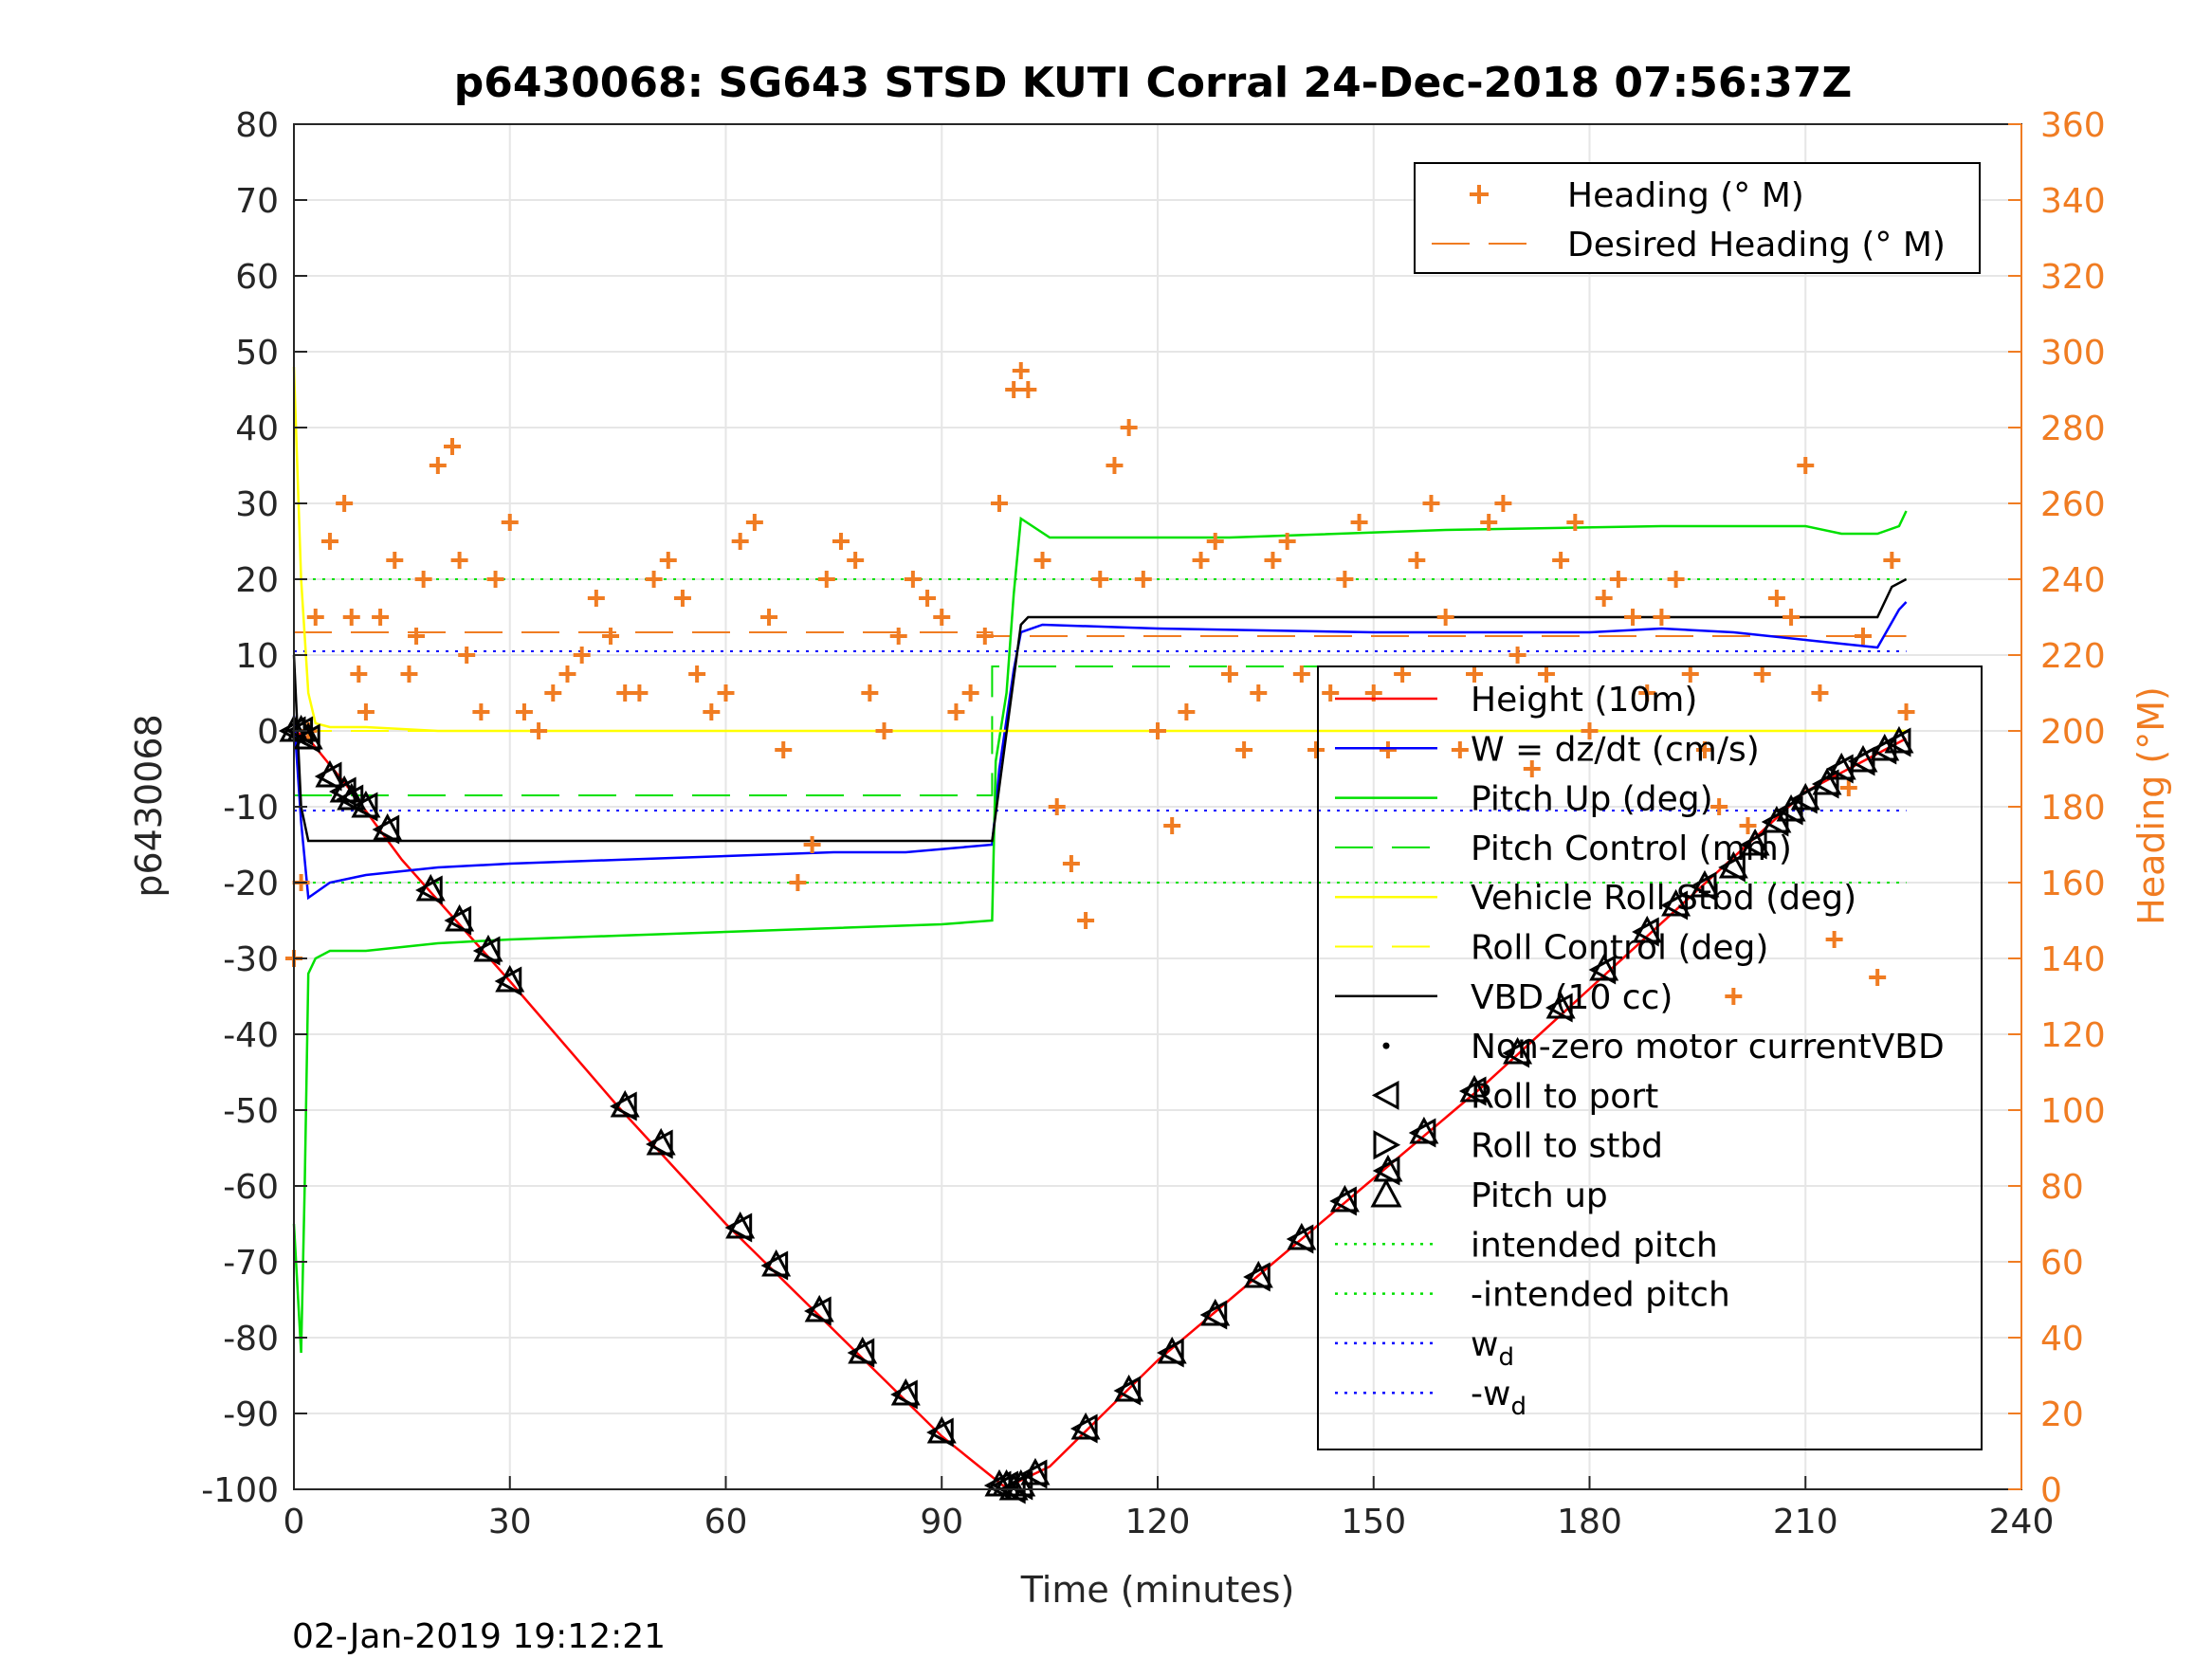  I want to click on legend-entry-label: Desired Heading (° M), so click(1756, 245).